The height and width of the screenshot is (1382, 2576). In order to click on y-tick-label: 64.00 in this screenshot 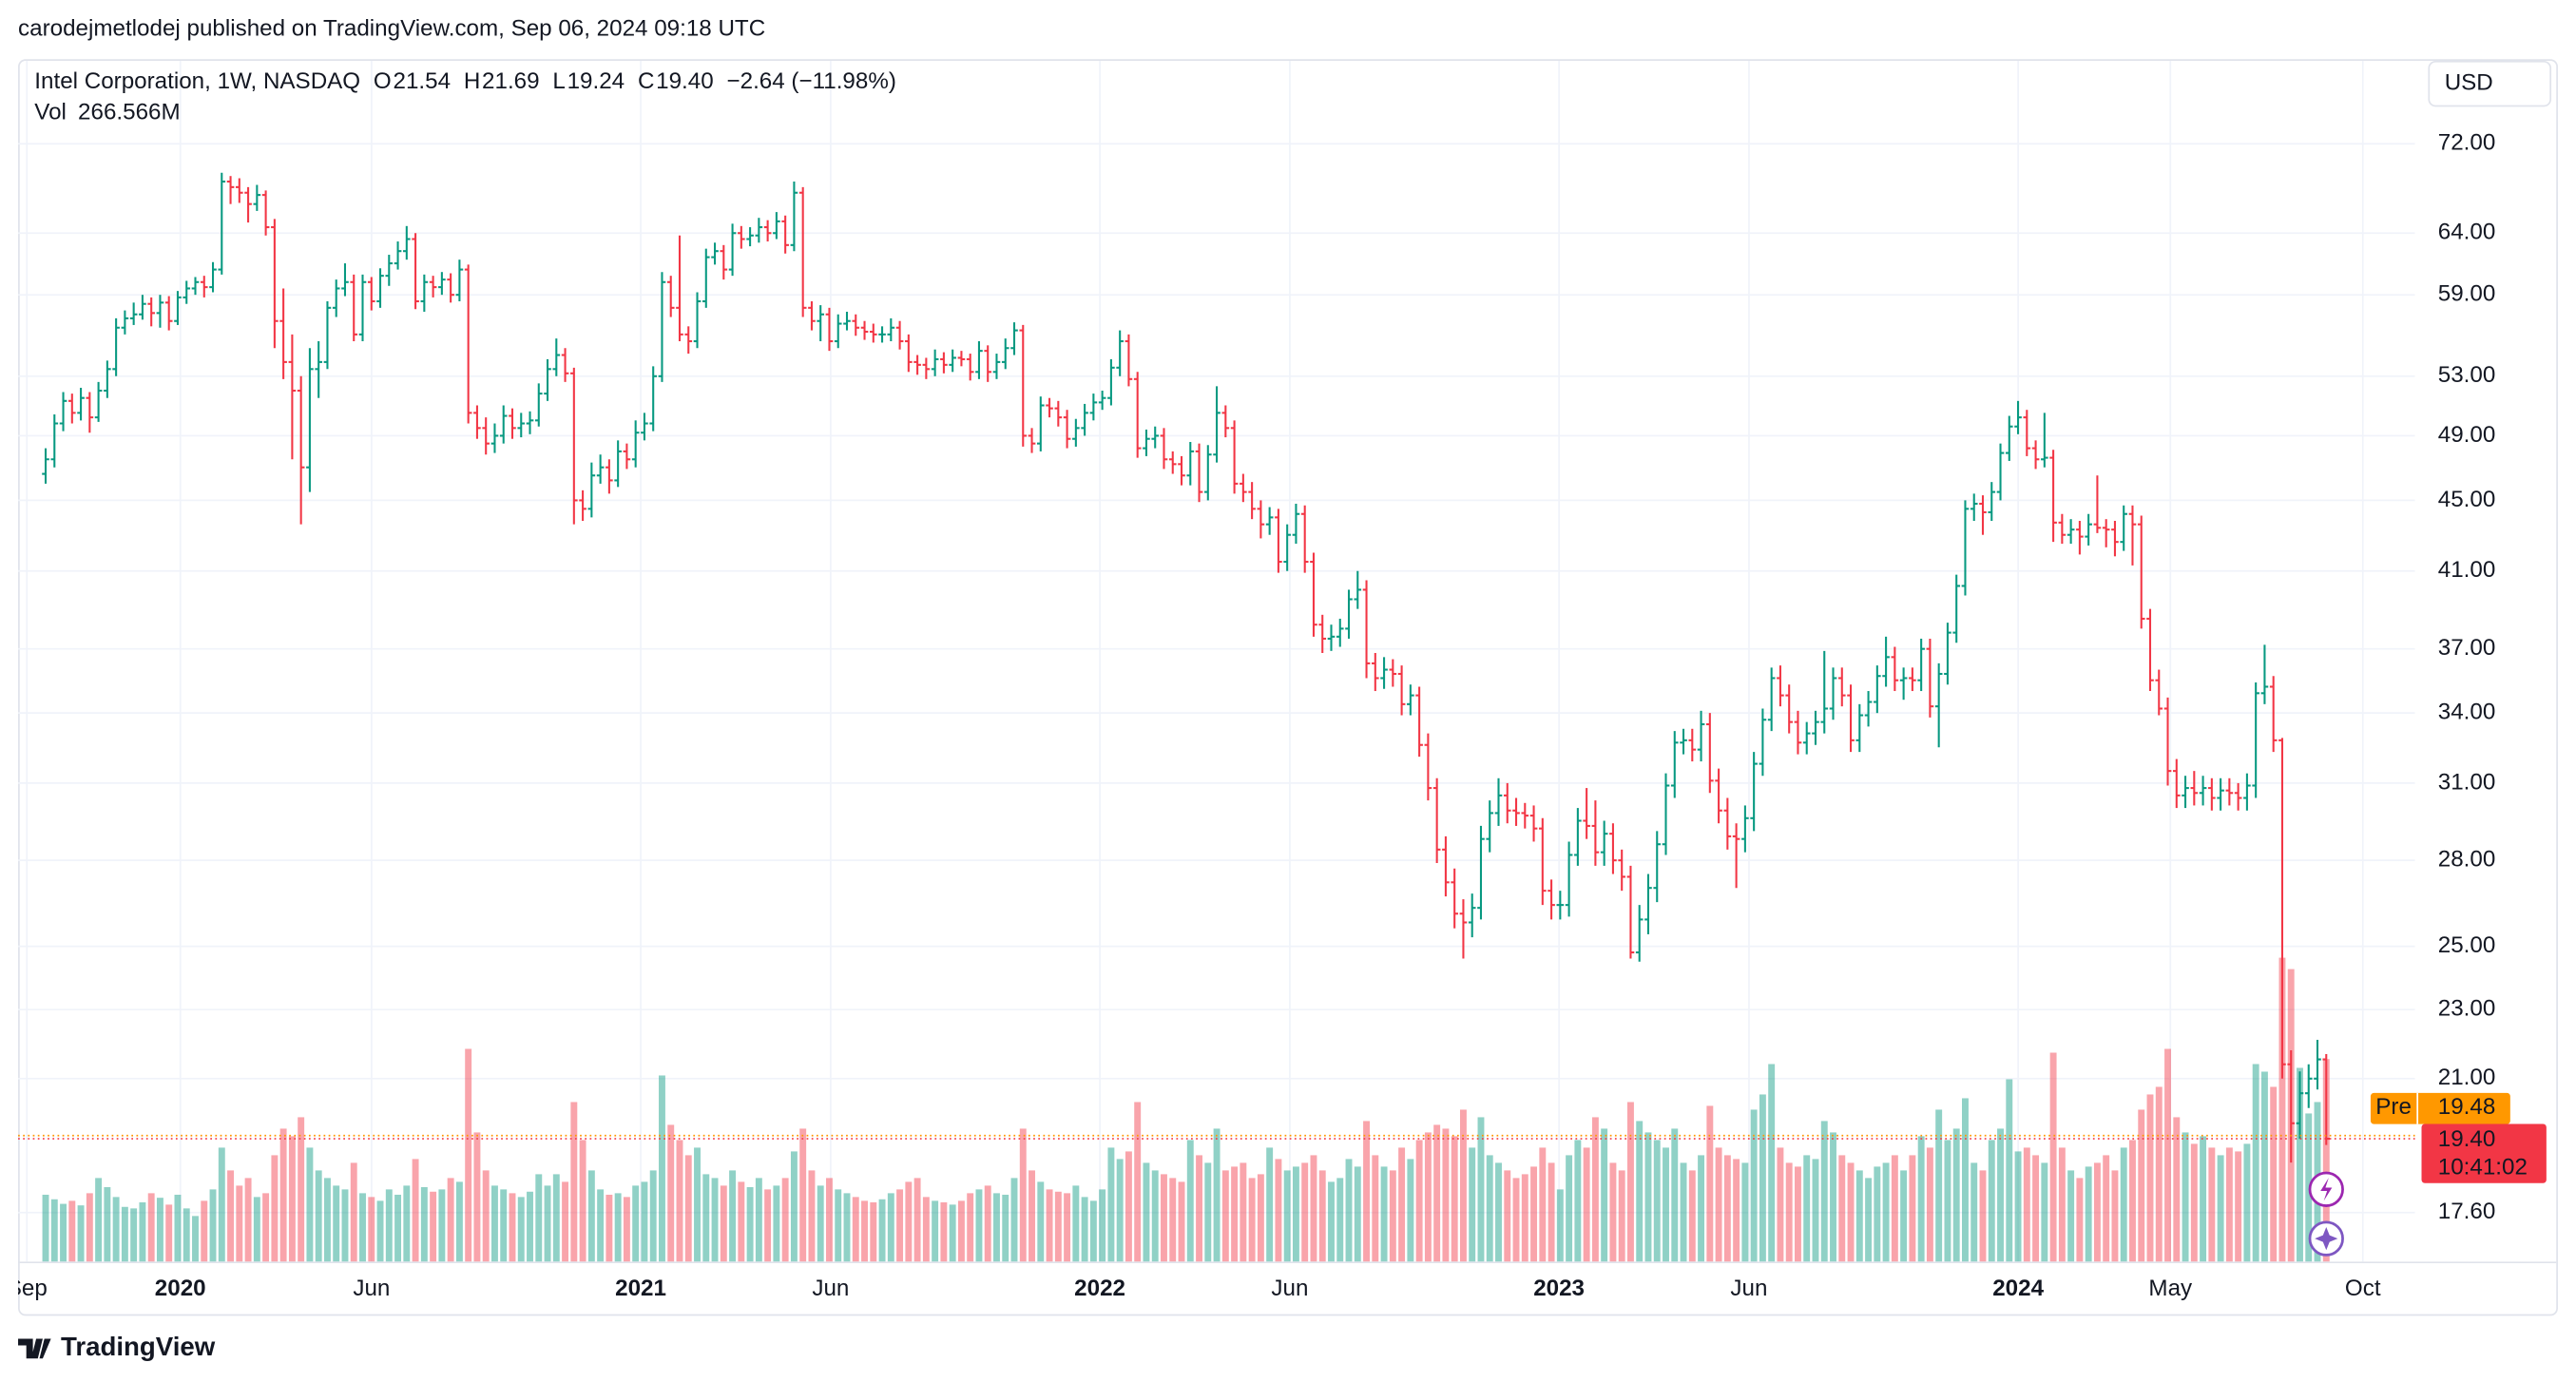, I will do `click(2467, 233)`.